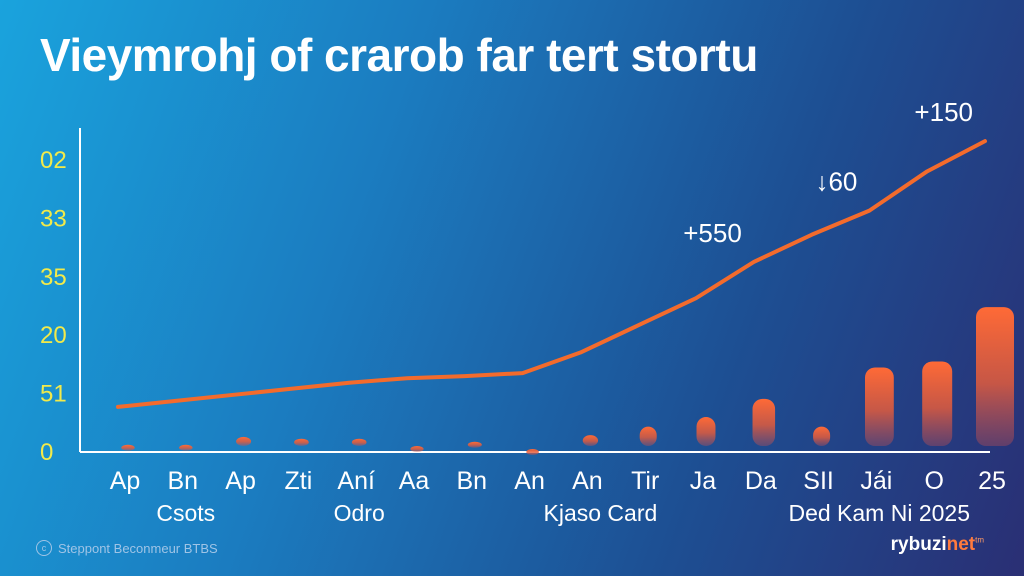 Image resolution: width=1024 pixels, height=576 pixels. What do you see at coordinates (879, 513) in the screenshot?
I see `x-sublabel: Ded Kam Ni 2025` at bounding box center [879, 513].